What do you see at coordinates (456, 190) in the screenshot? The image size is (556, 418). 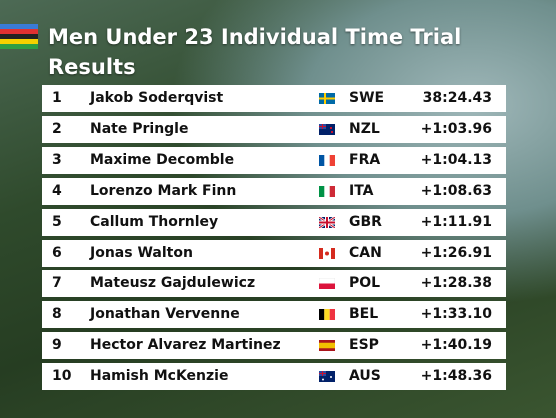 I see `time: +1:08.63` at bounding box center [456, 190].